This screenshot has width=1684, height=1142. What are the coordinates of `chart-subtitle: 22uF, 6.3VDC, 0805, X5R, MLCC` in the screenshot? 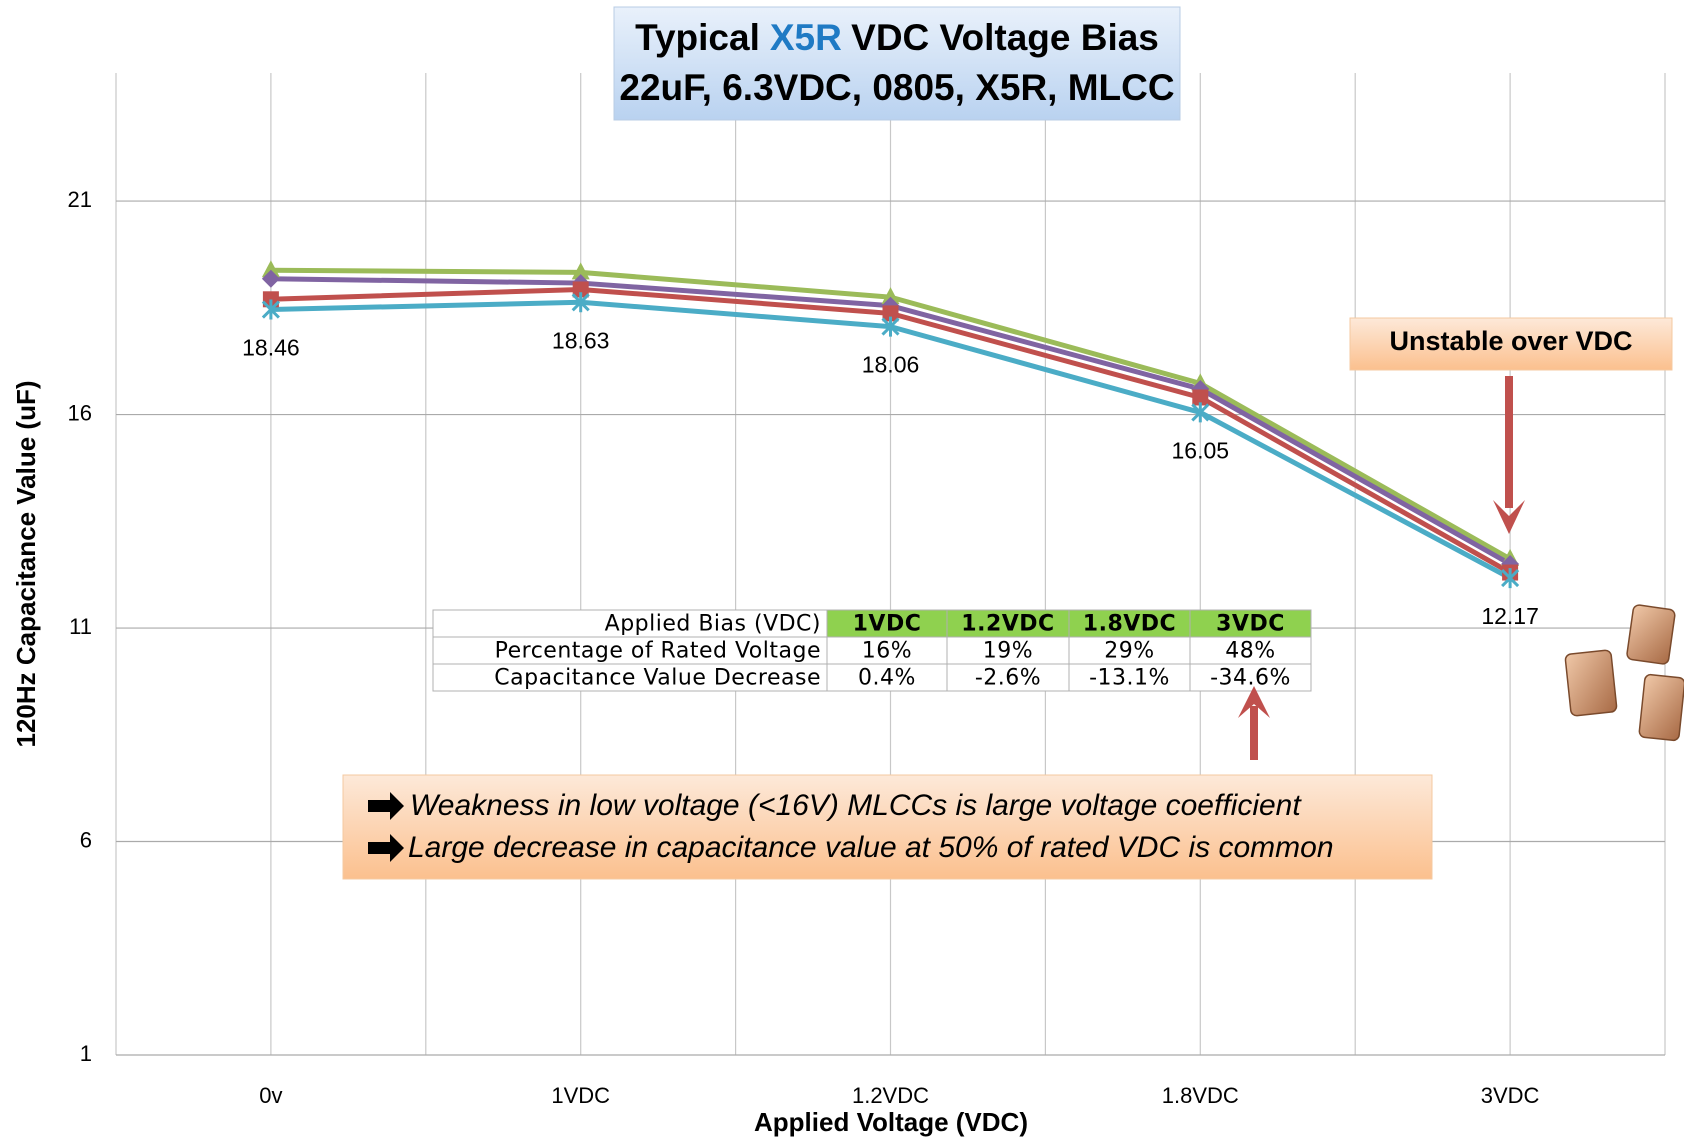 It's located at (896, 87).